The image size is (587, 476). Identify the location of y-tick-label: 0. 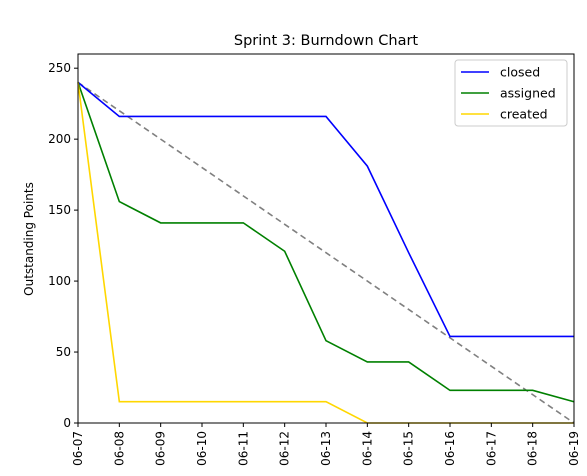
(67, 423).